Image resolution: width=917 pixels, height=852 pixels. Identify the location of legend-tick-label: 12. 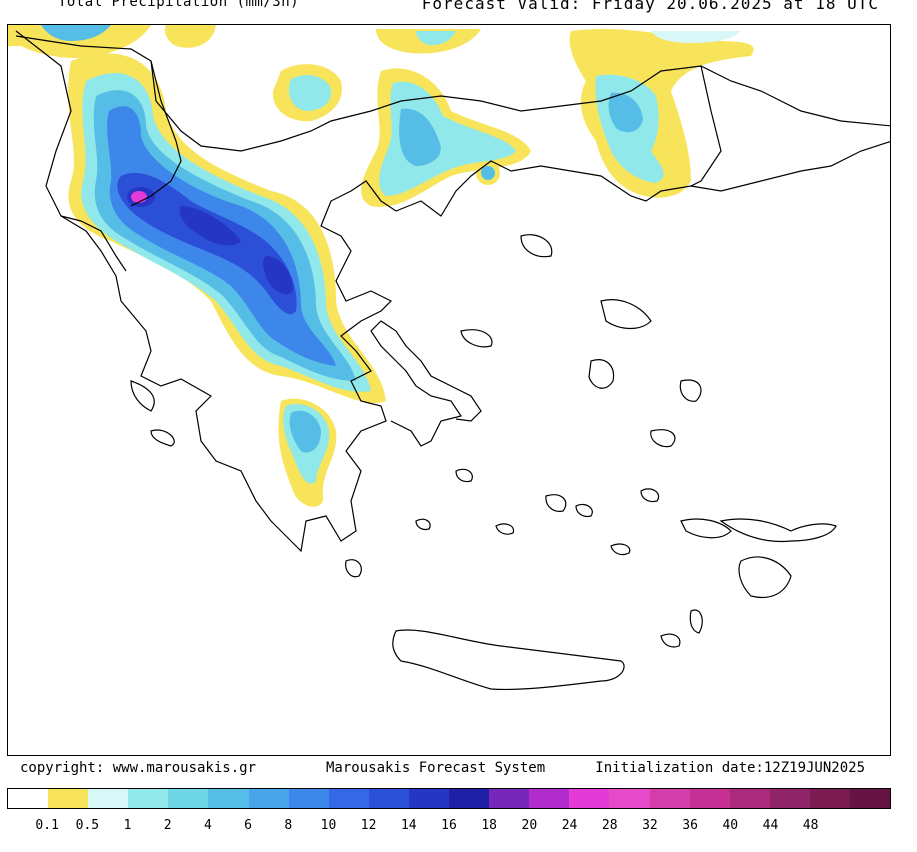
(368, 825).